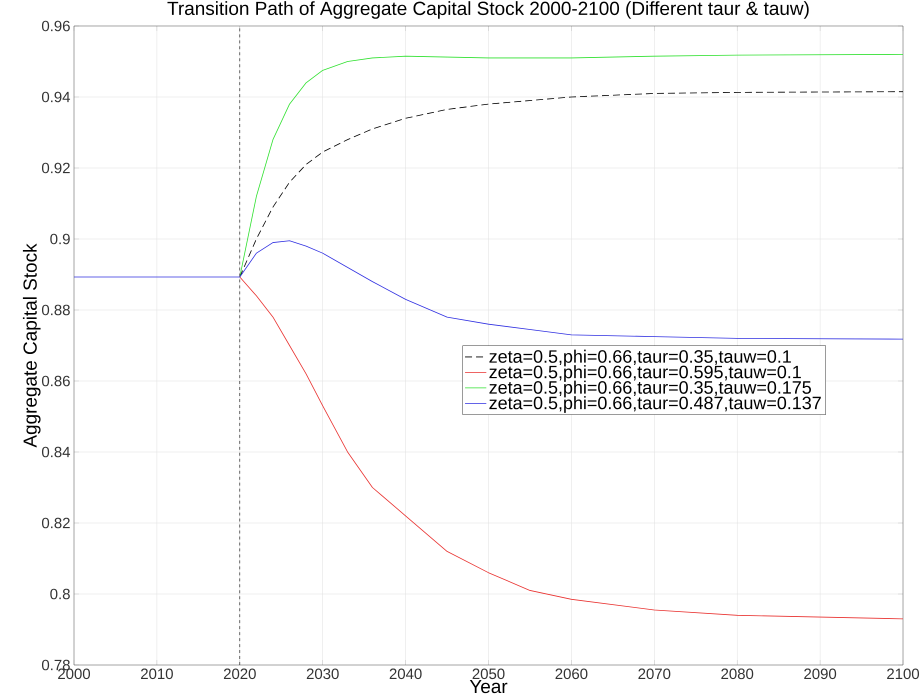 Image resolution: width=920 pixels, height=698 pixels. What do you see at coordinates (903, 674) in the screenshot?
I see `x-tick-label: 2100` at bounding box center [903, 674].